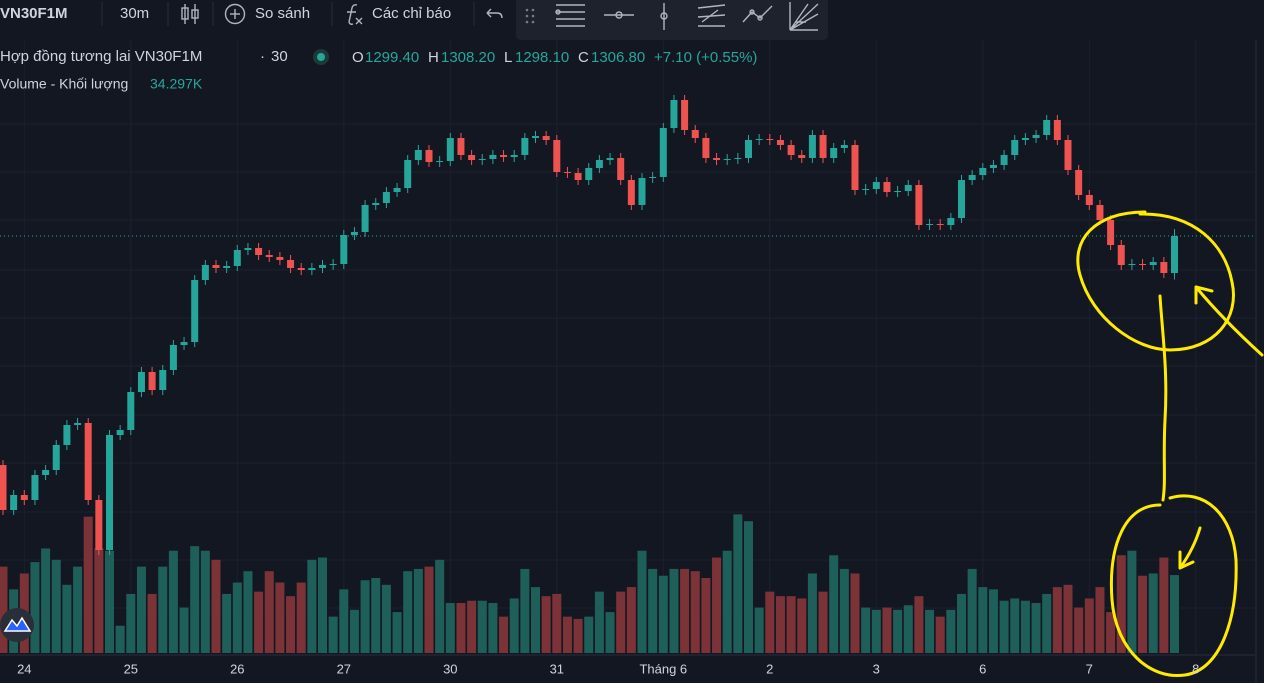 The width and height of the screenshot is (1264, 683). Describe the element at coordinates (17, 625) in the screenshot. I see `logo` at that location.